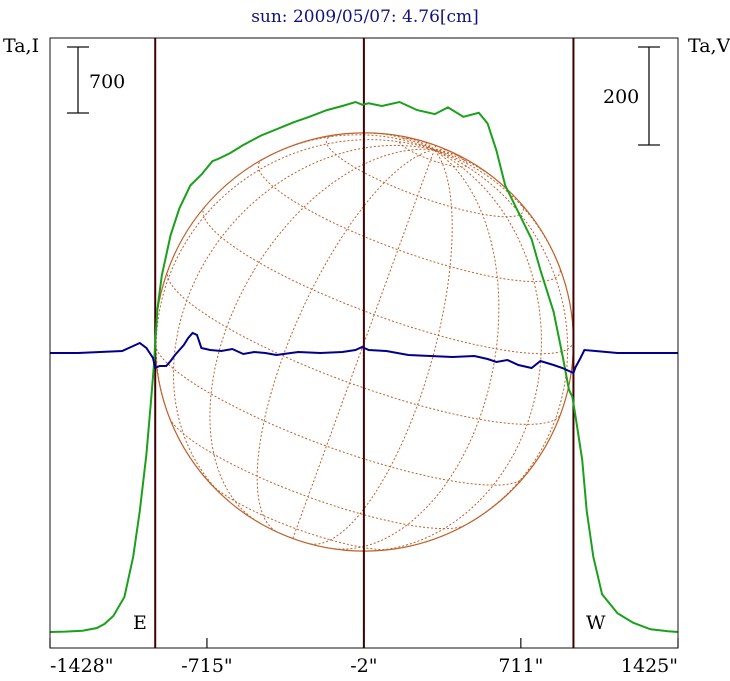 The height and width of the screenshot is (681, 730). I want to click on x-tick-label: -2", so click(363, 666).